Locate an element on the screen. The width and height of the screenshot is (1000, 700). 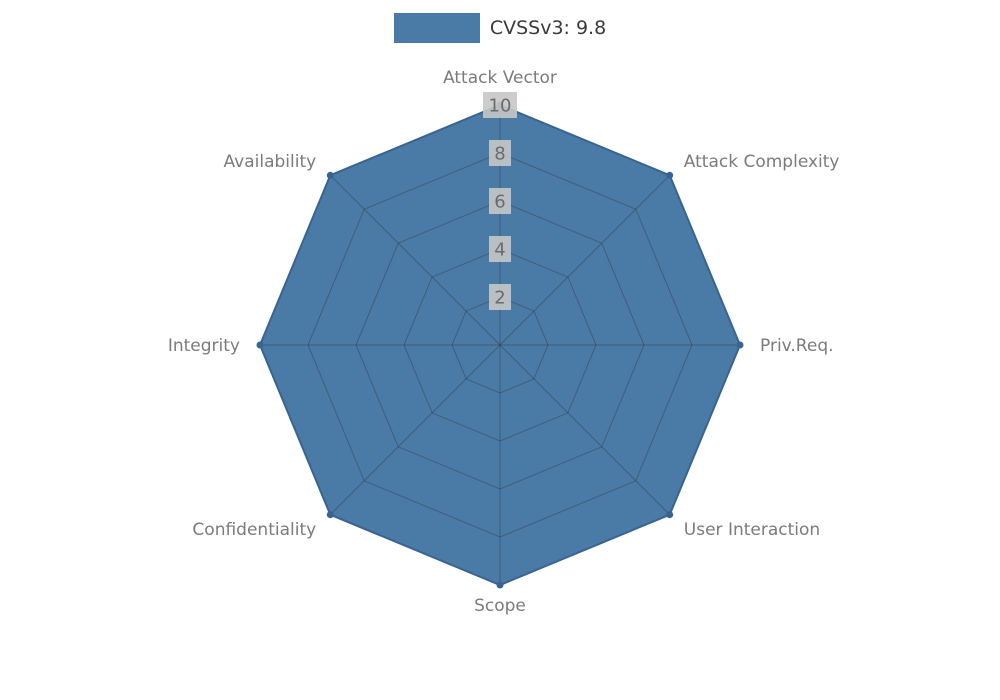
tick-label: 2 is located at coordinates (499, 298).